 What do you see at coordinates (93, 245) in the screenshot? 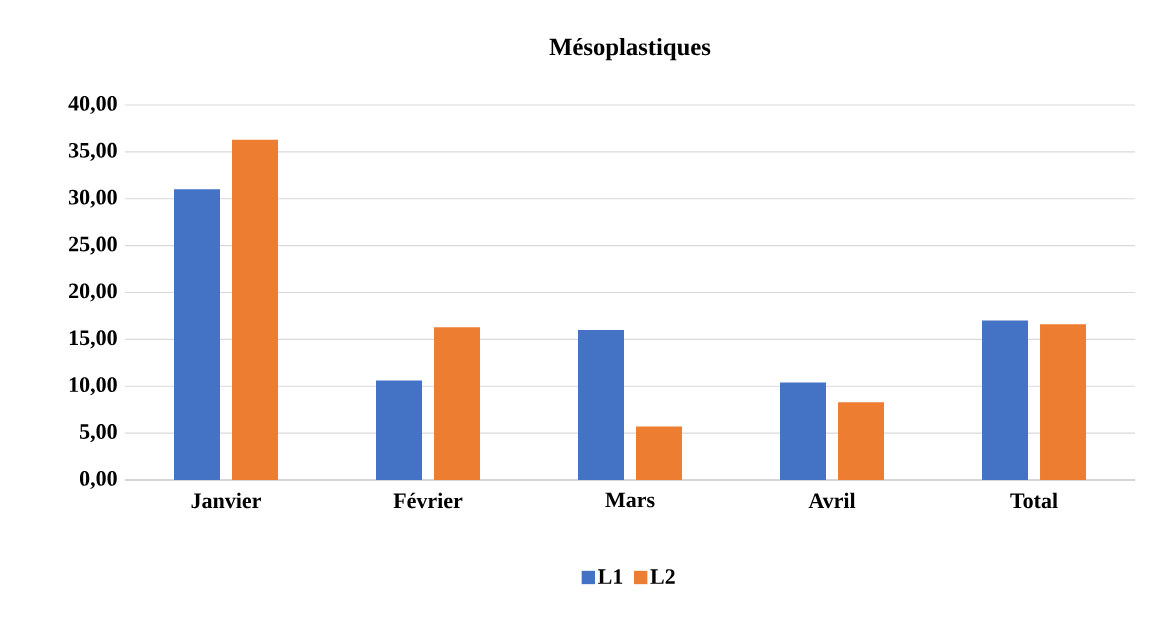
I see `y-tick-label: 25,00` at bounding box center [93, 245].